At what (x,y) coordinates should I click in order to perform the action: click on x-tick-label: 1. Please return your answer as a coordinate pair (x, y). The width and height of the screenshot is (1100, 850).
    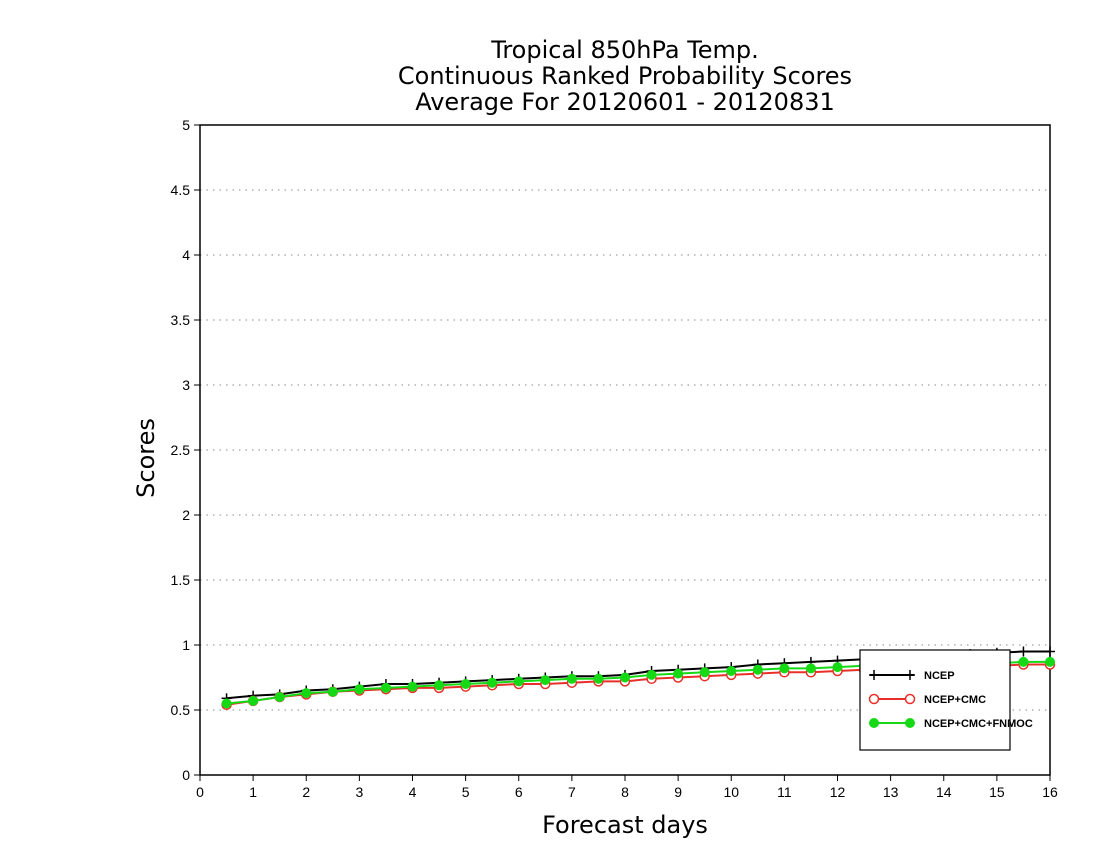
    Looking at the image, I should click on (253, 792).